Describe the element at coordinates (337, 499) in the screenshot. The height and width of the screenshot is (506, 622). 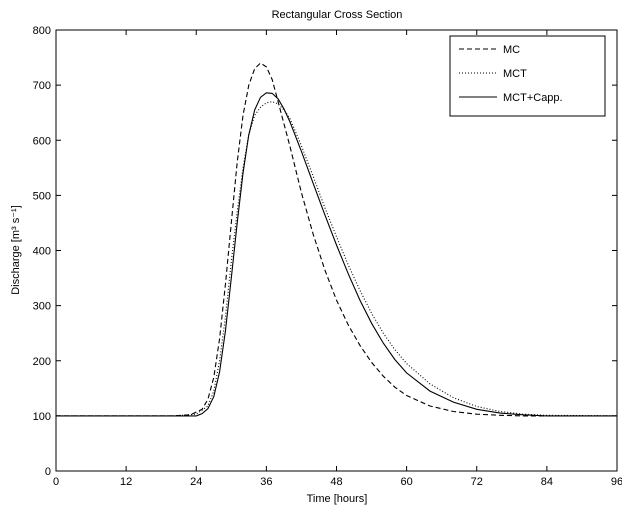
I see `x-axis-label: Time [hours]` at that location.